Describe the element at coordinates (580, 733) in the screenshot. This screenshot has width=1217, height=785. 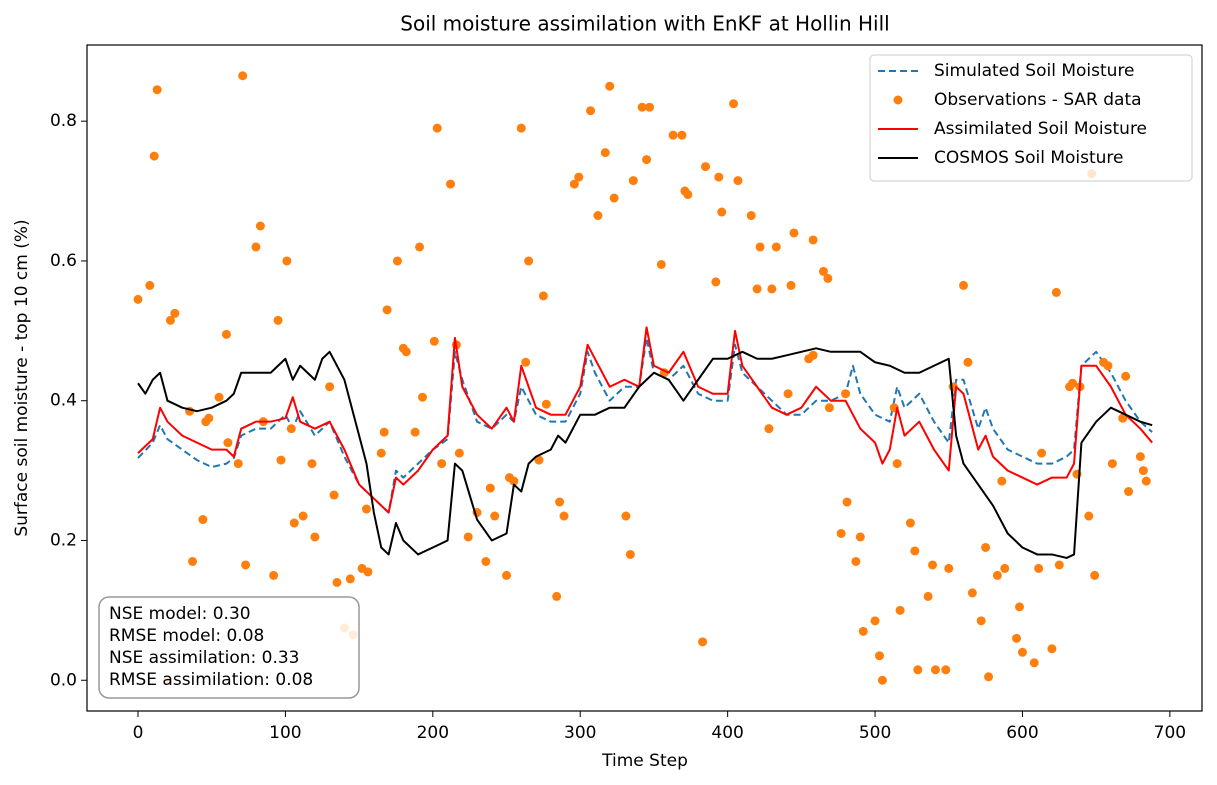
I see `x-tick-label: 300` at that location.